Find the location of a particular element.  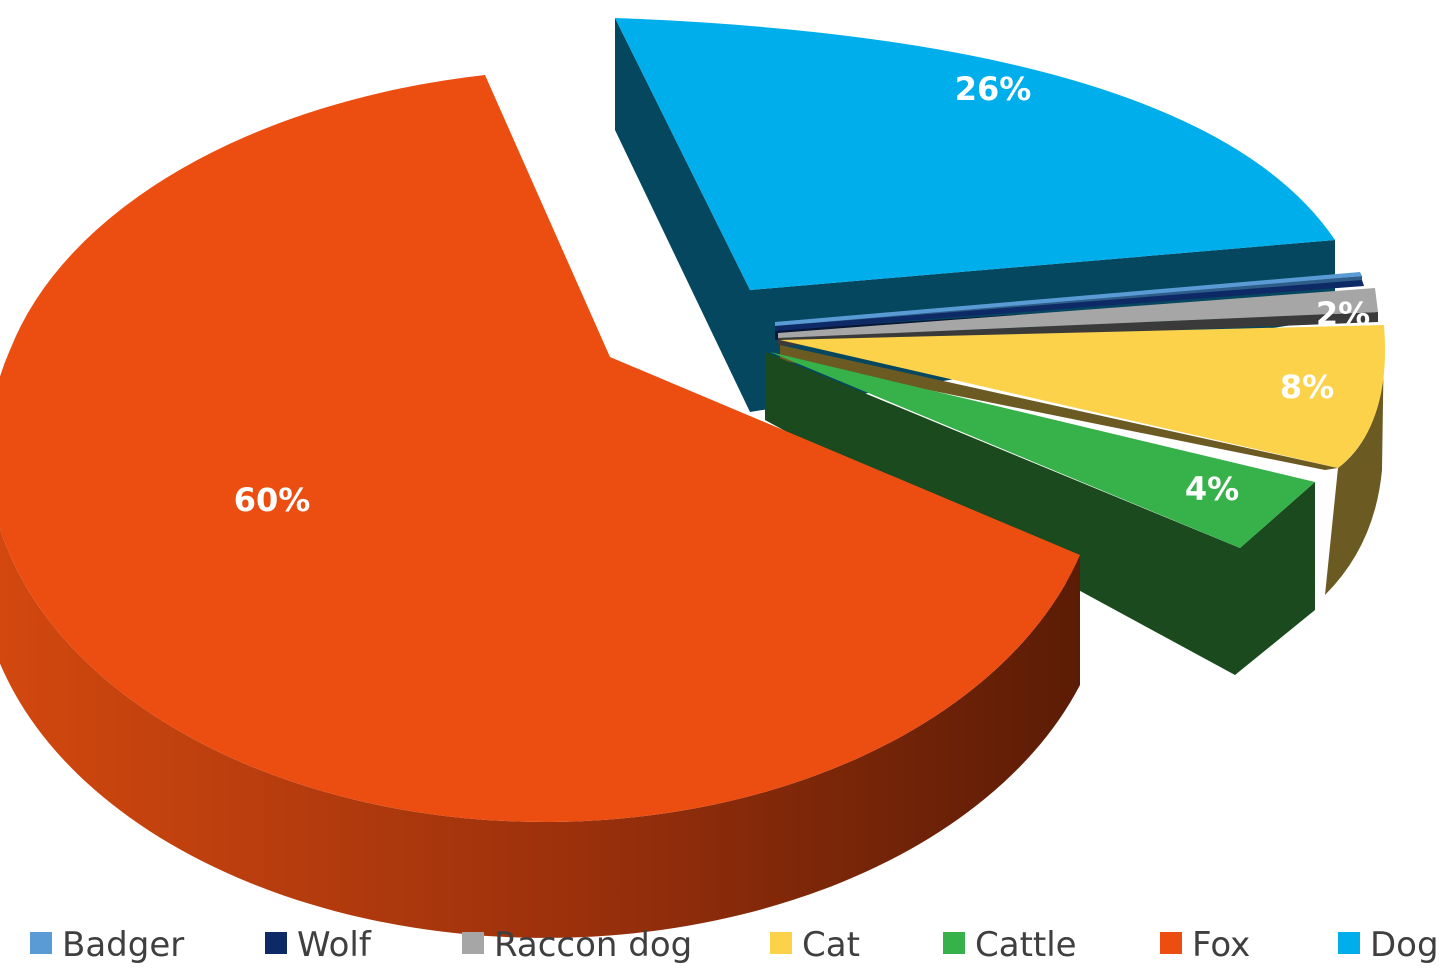

legend-item: Fox is located at coordinates (1205, 945).